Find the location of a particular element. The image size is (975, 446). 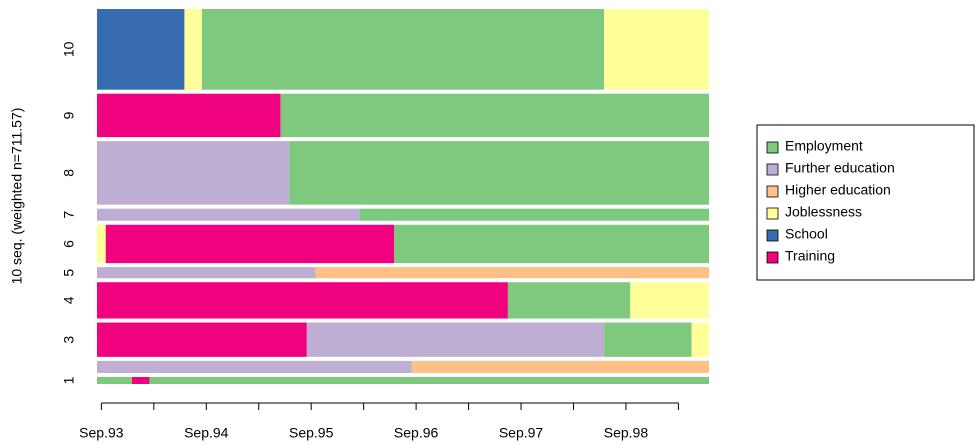

y-tick-label: 10 is located at coordinates (69, 49).